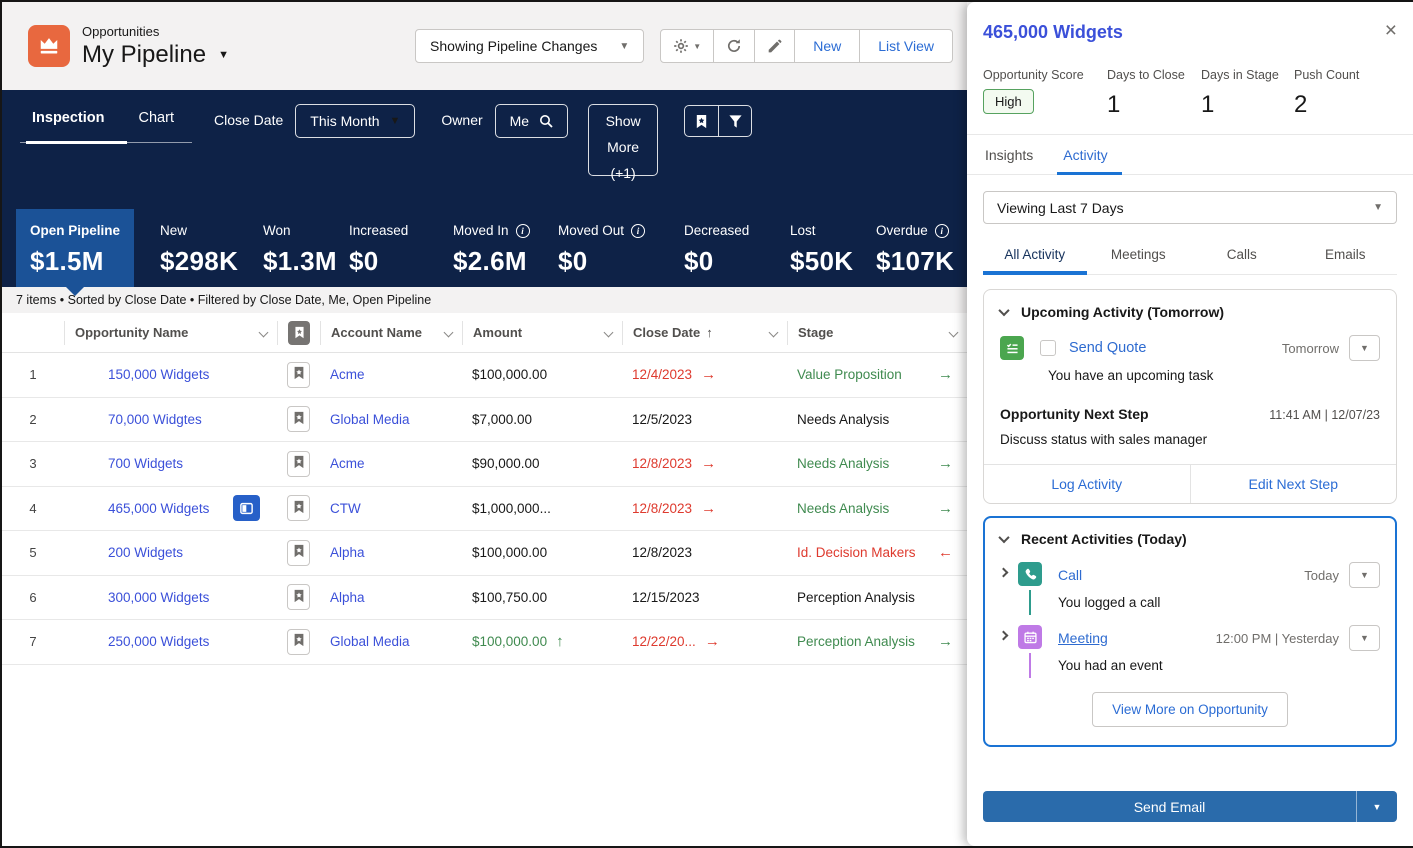  Describe the element at coordinates (687, 46) in the screenshot. I see `settings-button: ▼` at that location.